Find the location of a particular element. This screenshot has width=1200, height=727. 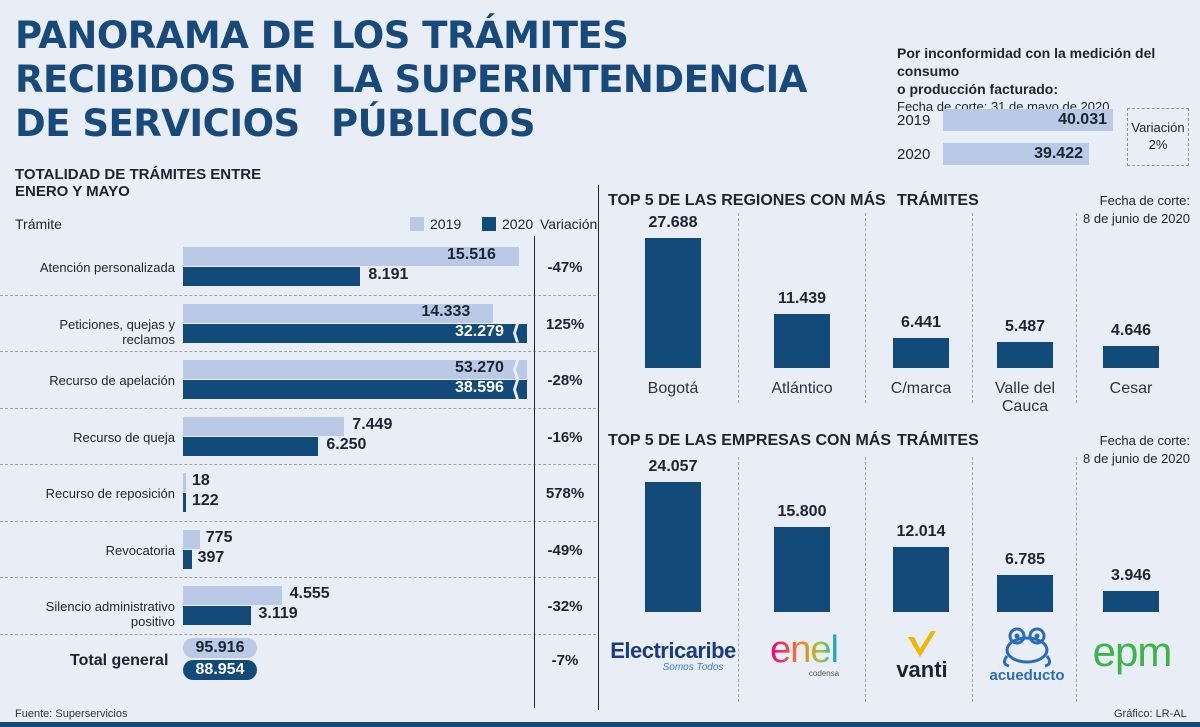

inconformidad-value: 39.422 is located at coordinates (1058, 153).